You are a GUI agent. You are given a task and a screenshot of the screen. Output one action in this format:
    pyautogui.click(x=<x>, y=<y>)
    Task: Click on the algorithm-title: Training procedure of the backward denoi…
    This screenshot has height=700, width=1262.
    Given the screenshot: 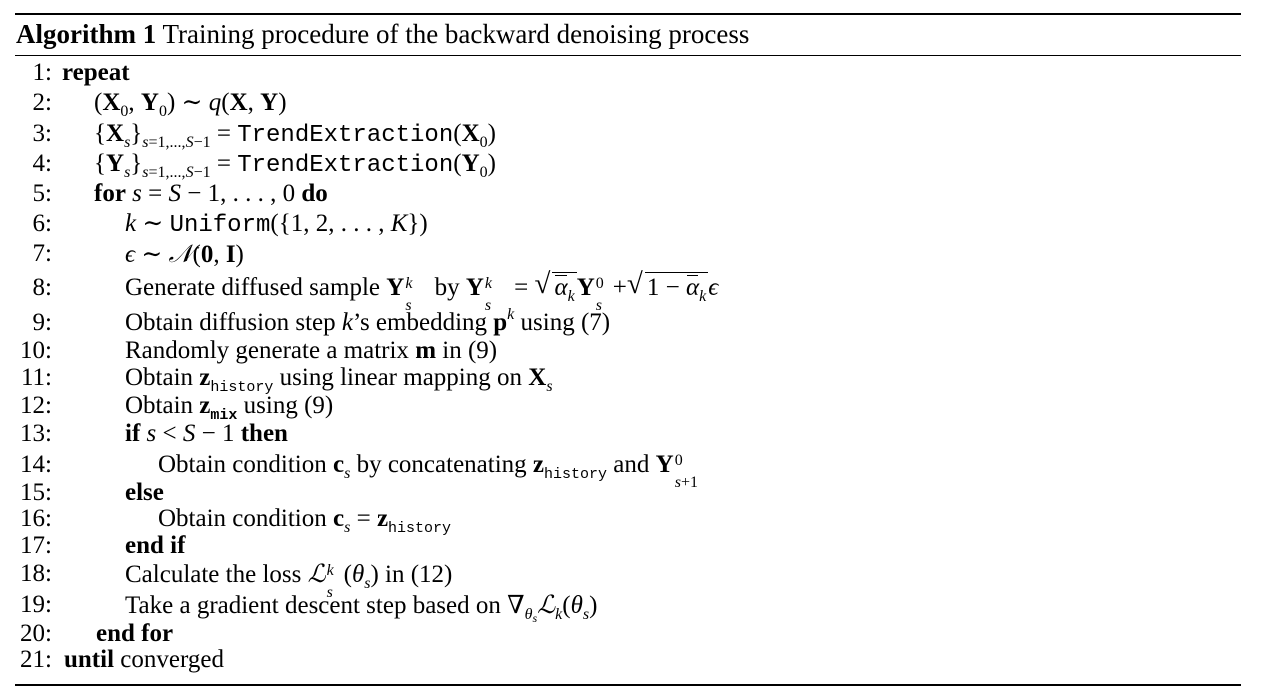 What is the action you would take?
    pyautogui.click(x=456, y=34)
    